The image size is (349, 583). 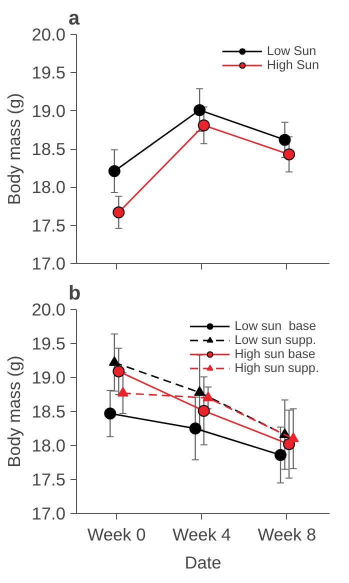 What do you see at coordinates (203, 562) in the screenshot?
I see `x-axis-title: Date` at bounding box center [203, 562].